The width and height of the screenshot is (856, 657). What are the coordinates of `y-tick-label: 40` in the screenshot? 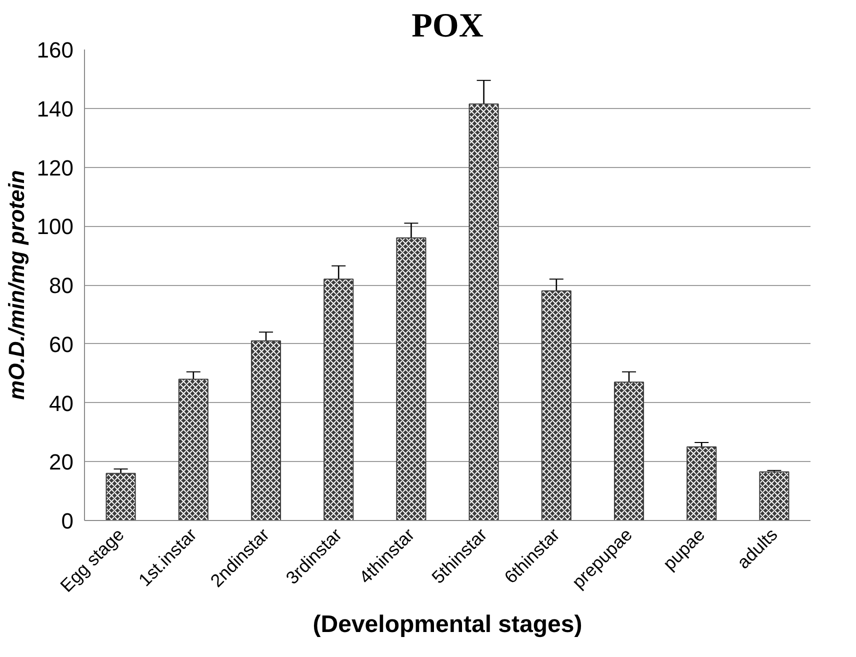 It's located at (61, 403).